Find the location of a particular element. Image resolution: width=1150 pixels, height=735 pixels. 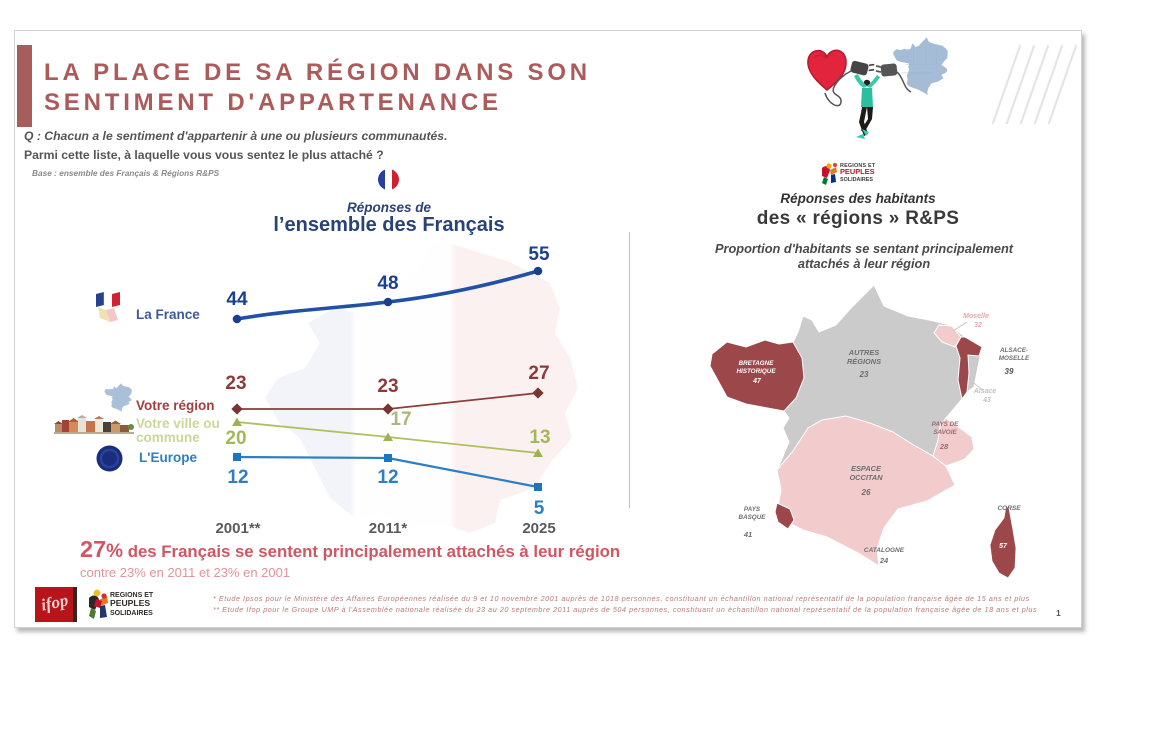

svg-text: 32 is located at coordinates (978, 325).